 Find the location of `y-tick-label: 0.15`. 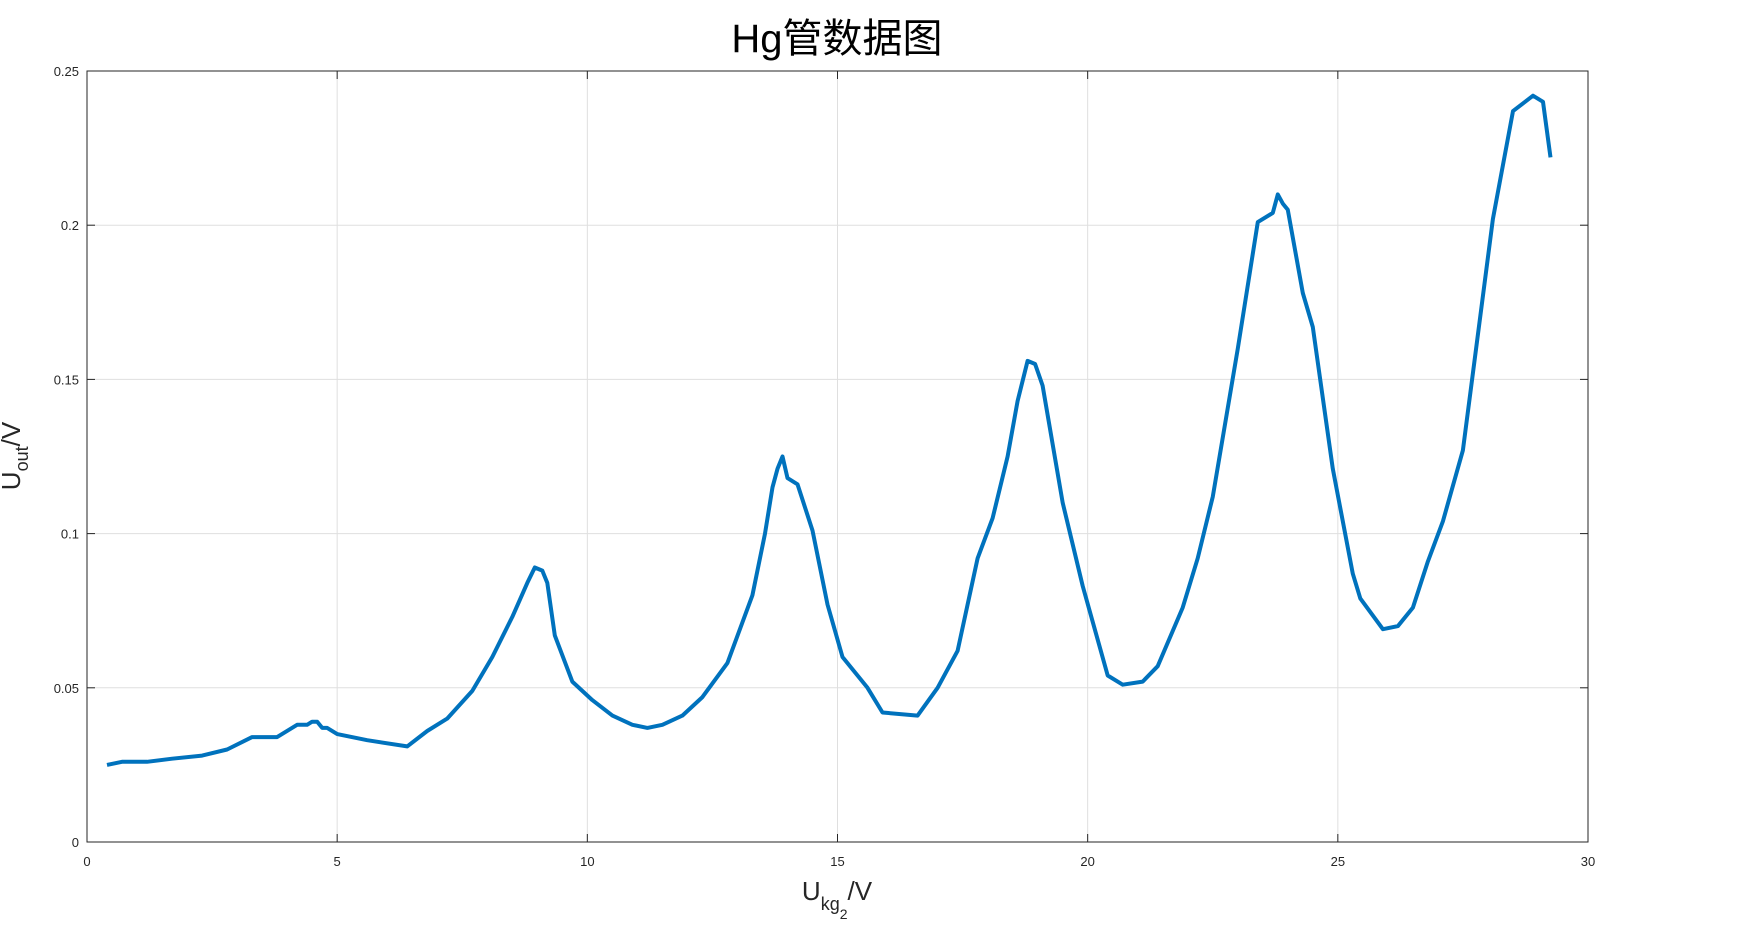

y-tick-label: 0.15 is located at coordinates (66, 379).